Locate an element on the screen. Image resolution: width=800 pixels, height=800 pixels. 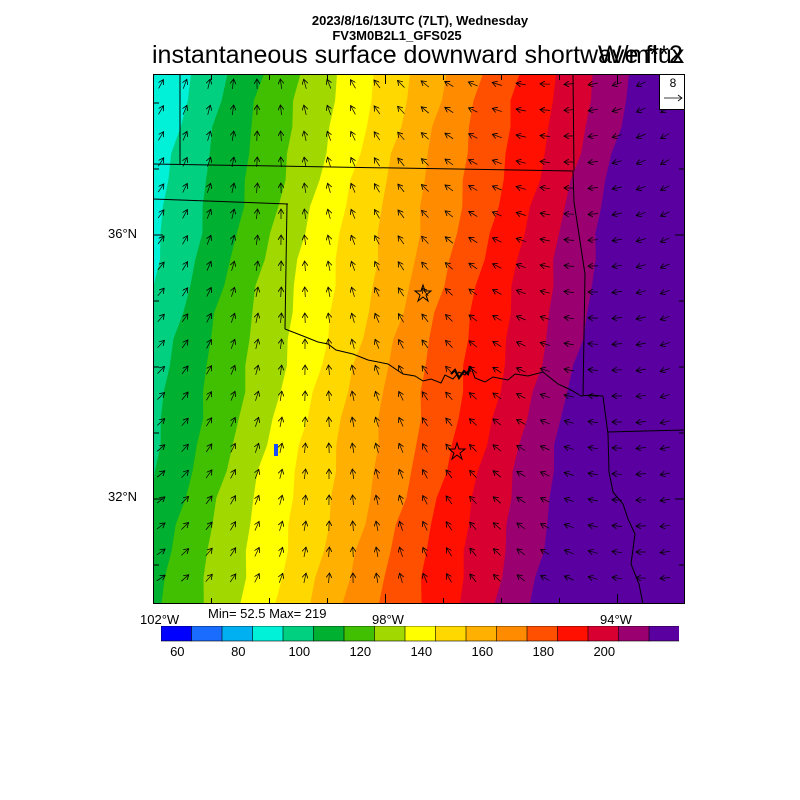
datetime-header: 2023/8/16/13UTC (7LT), Wednesday is located at coordinates (420, 20).